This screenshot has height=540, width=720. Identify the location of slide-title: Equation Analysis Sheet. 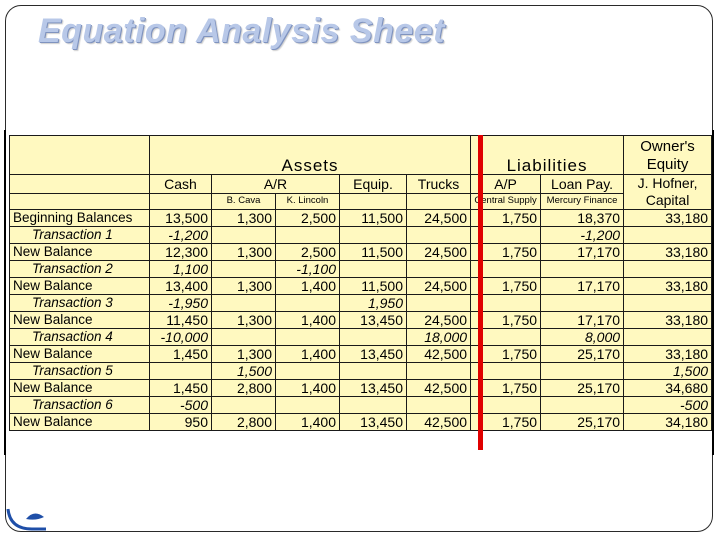
(241, 31).